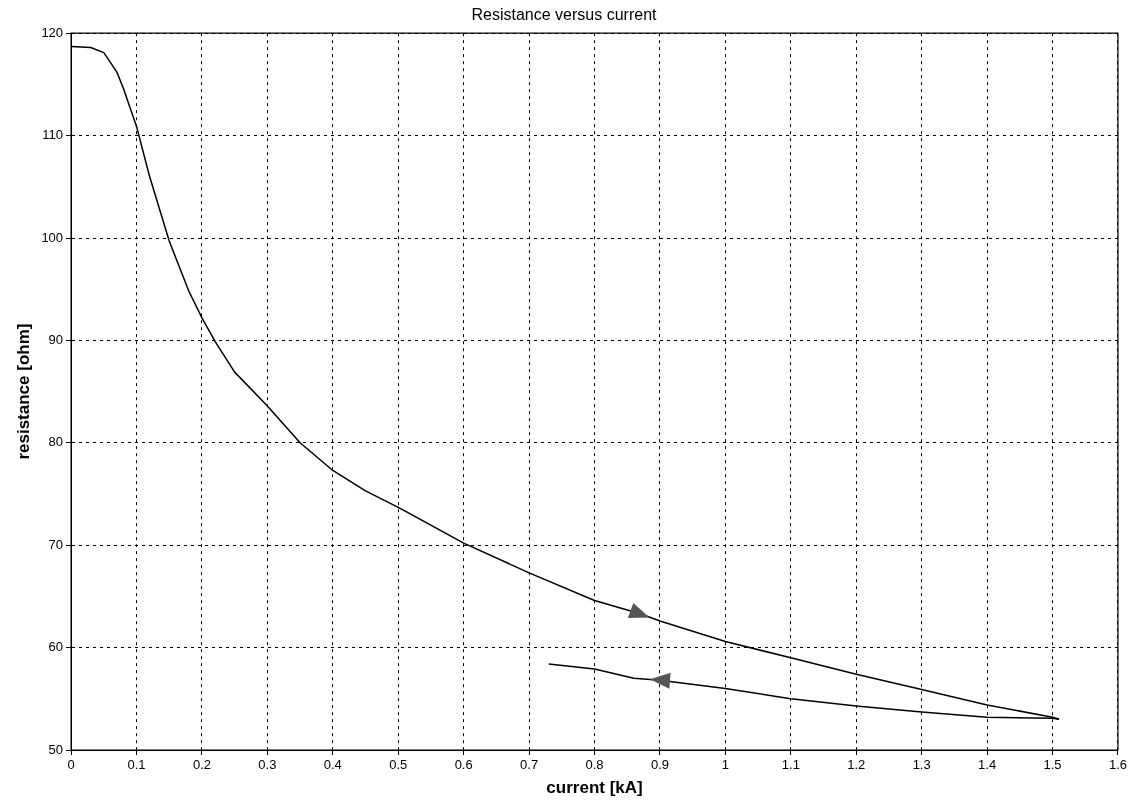  Describe the element at coordinates (1052, 765) in the screenshot. I see `x-tick-label: 1.5` at that location.